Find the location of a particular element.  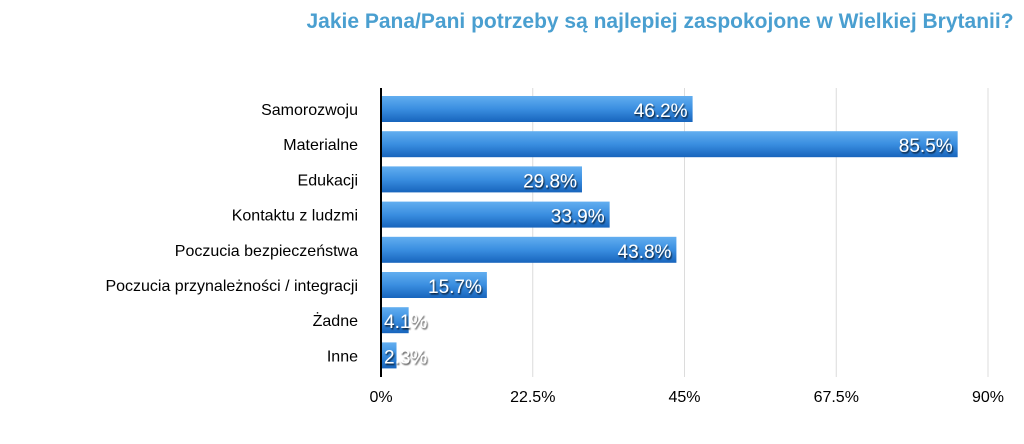

category-label: Materialne is located at coordinates (320, 145).